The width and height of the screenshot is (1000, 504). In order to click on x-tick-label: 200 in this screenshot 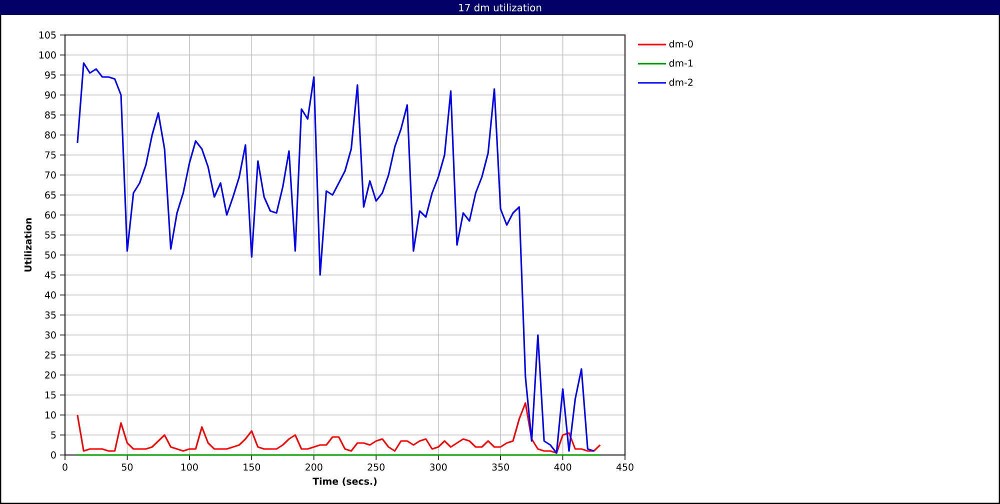, I will do `click(314, 467)`.